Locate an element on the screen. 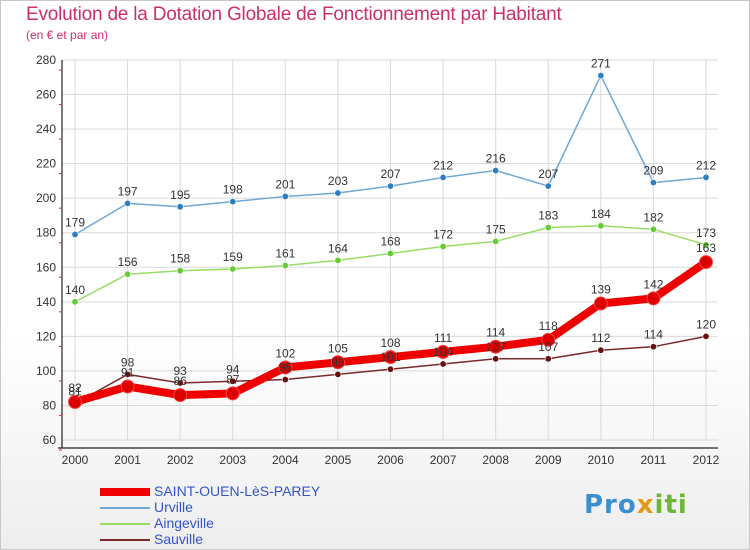 This screenshot has height=550, width=750. data-label-sauville-2004: 95 is located at coordinates (286, 368).